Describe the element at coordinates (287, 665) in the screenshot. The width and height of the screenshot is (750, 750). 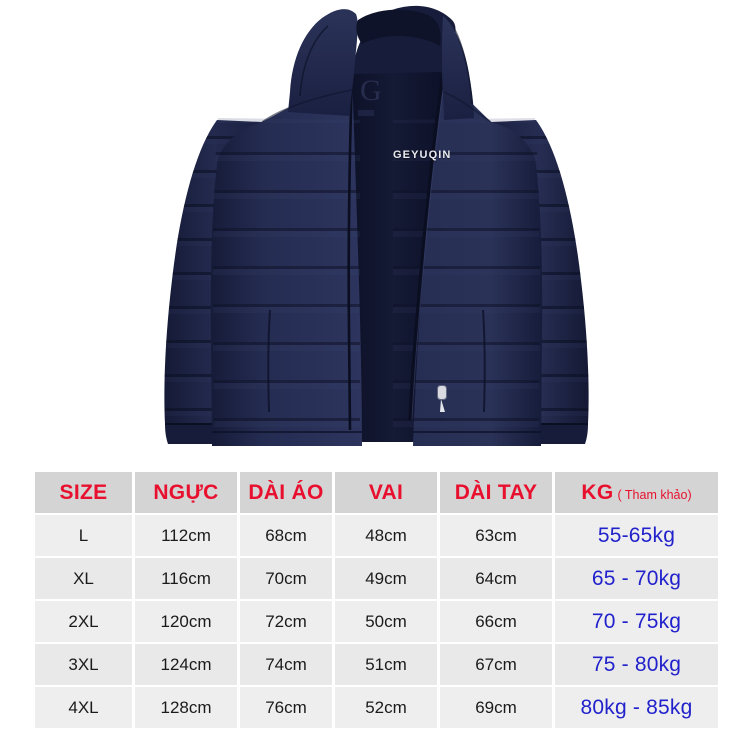
I see `length-cell: 74cm` at that location.